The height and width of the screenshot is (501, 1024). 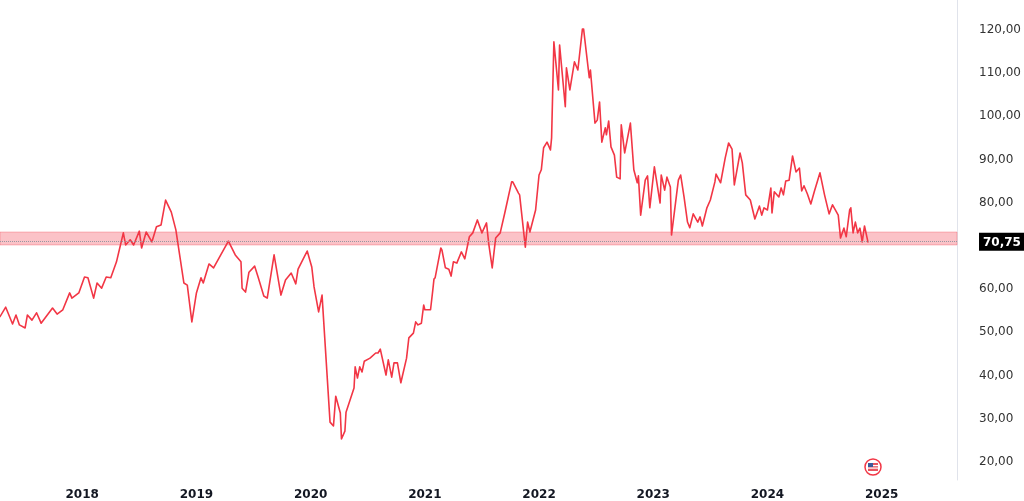 I want to click on x-tick-label: 2022, so click(x=539, y=494).